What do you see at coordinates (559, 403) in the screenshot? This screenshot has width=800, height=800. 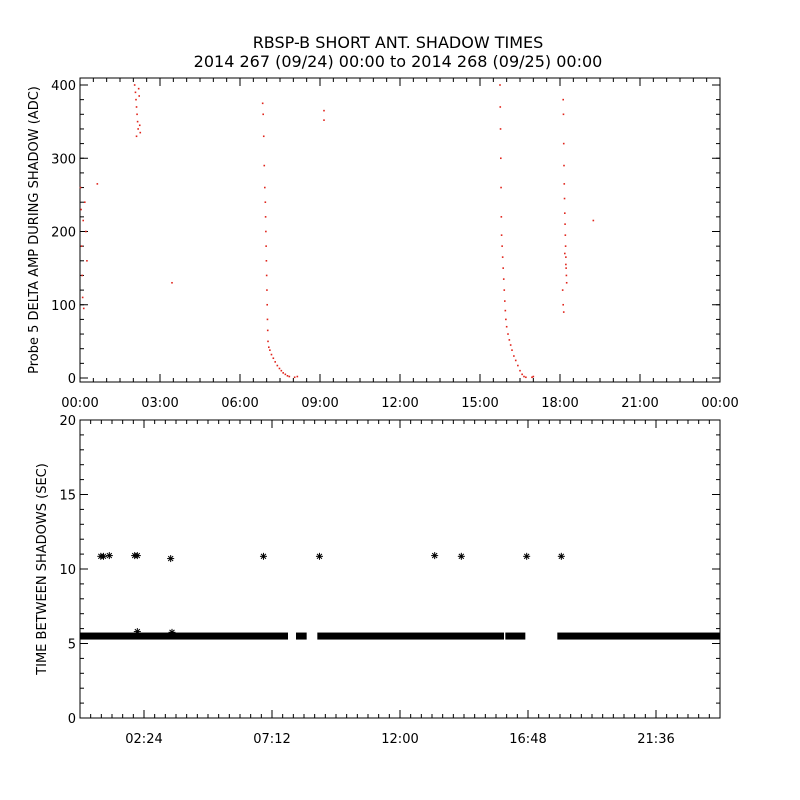 I see `top-x-tick-label: 18:00` at bounding box center [559, 403].